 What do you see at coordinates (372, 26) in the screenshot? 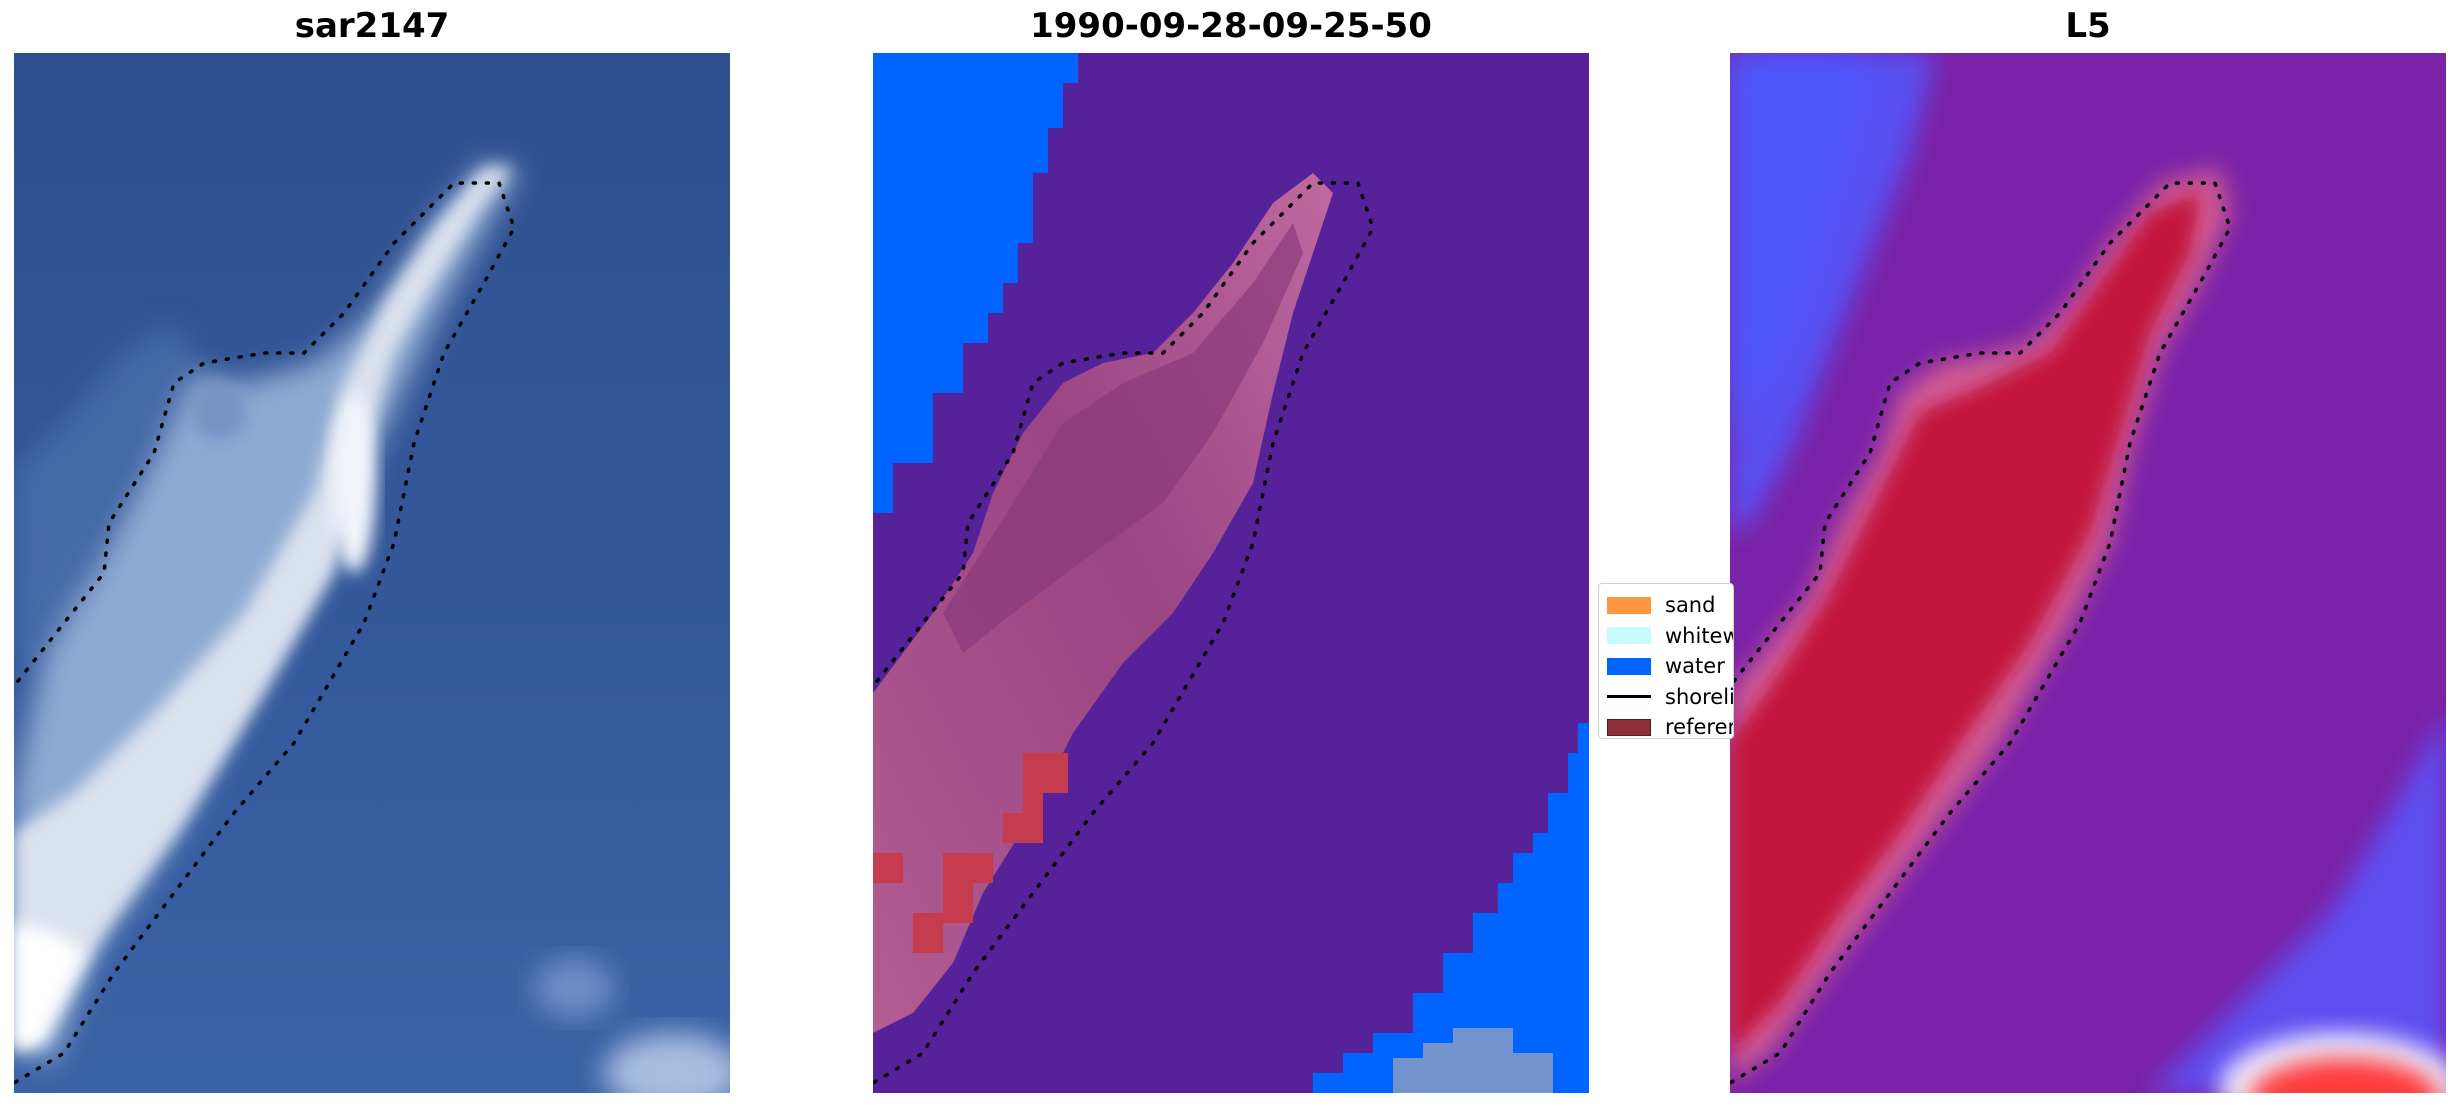
I see `panel-title-image: sar2147` at bounding box center [372, 26].